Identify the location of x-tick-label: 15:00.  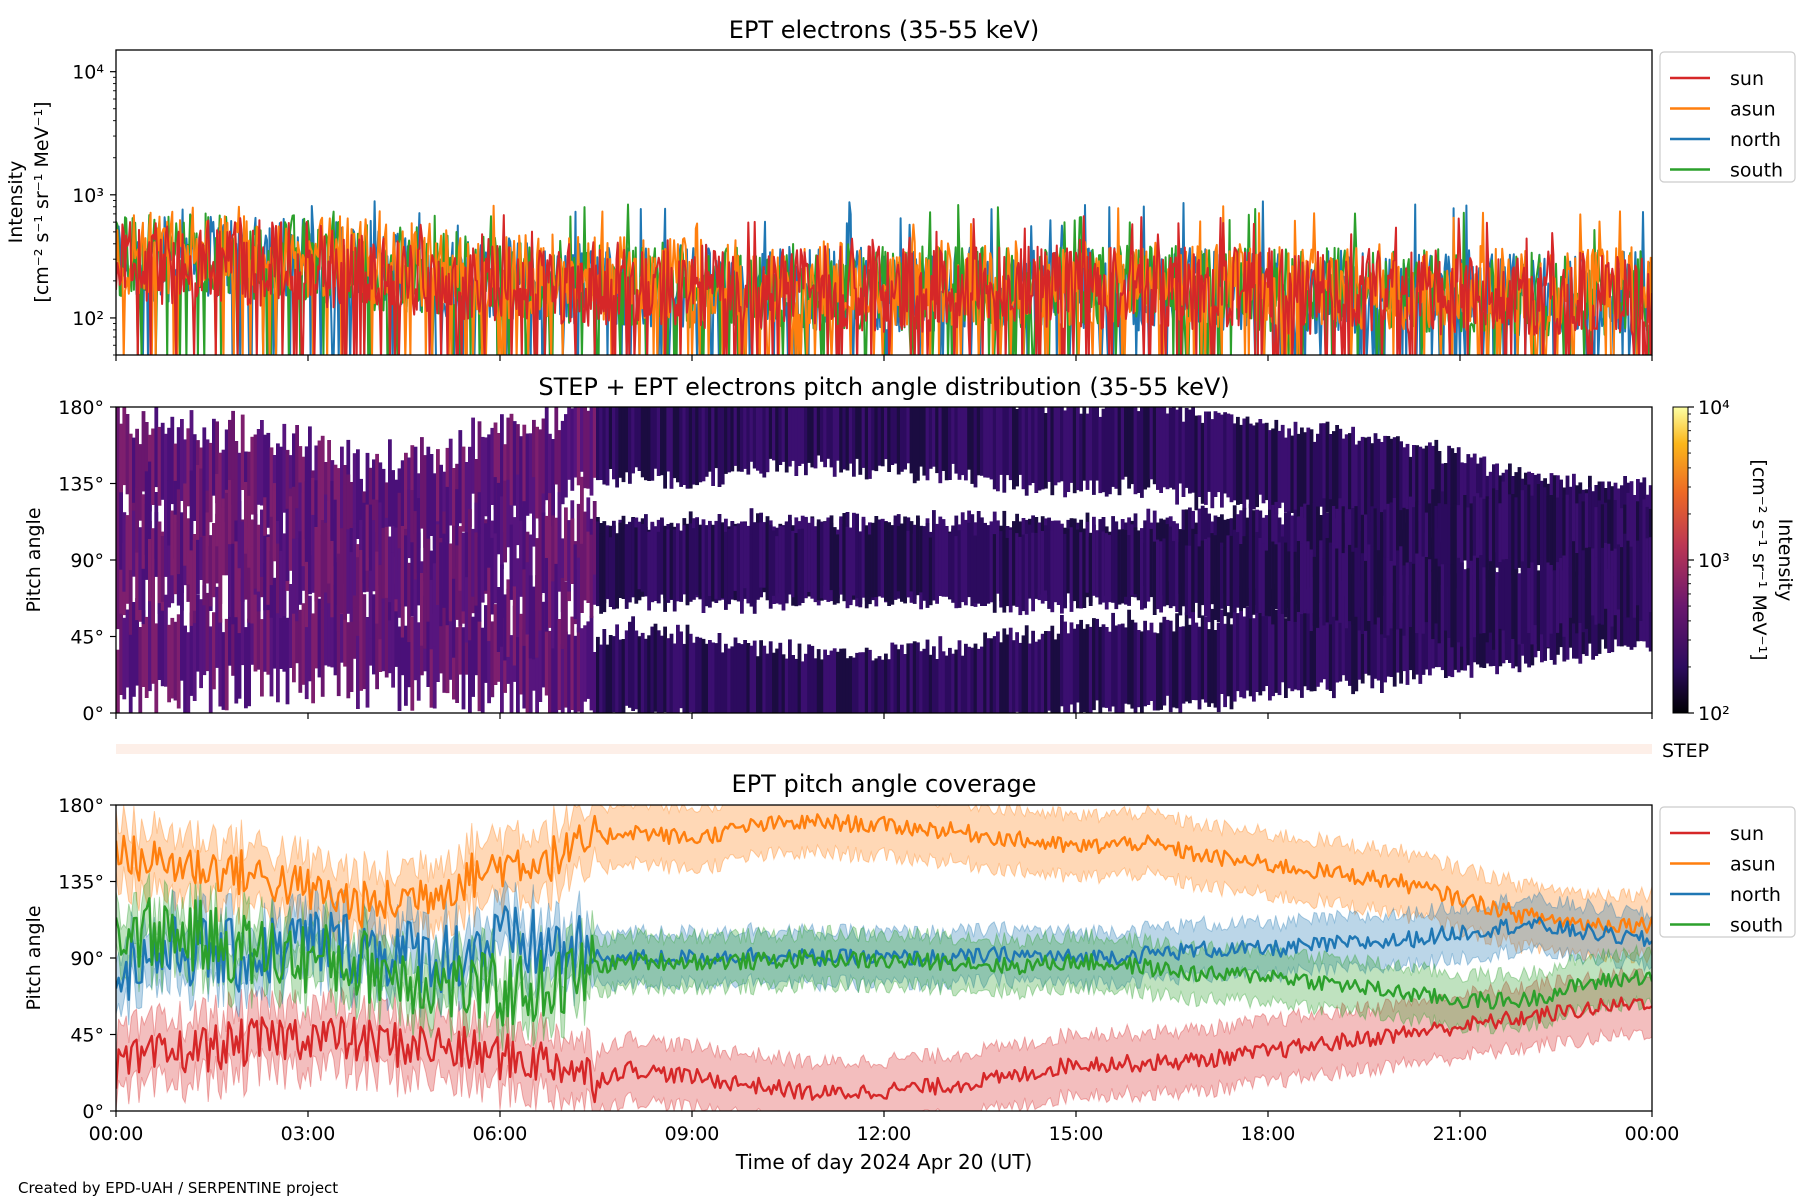
(1076, 1134).